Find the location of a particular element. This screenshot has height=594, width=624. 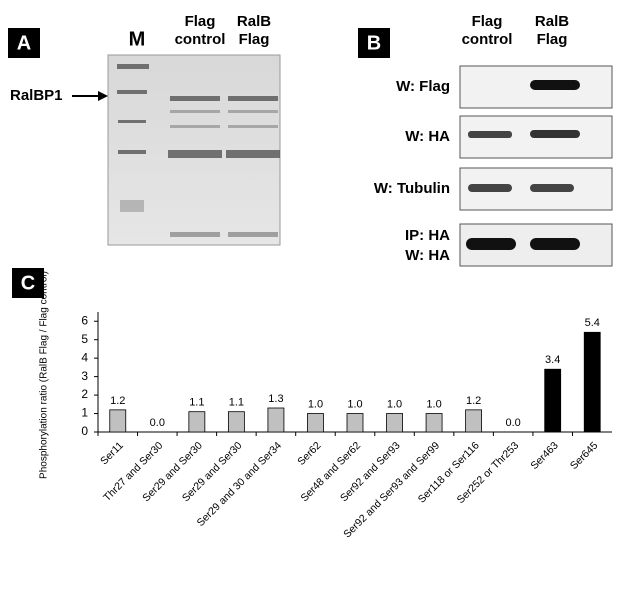

blots is located at coordinates (536, 166).